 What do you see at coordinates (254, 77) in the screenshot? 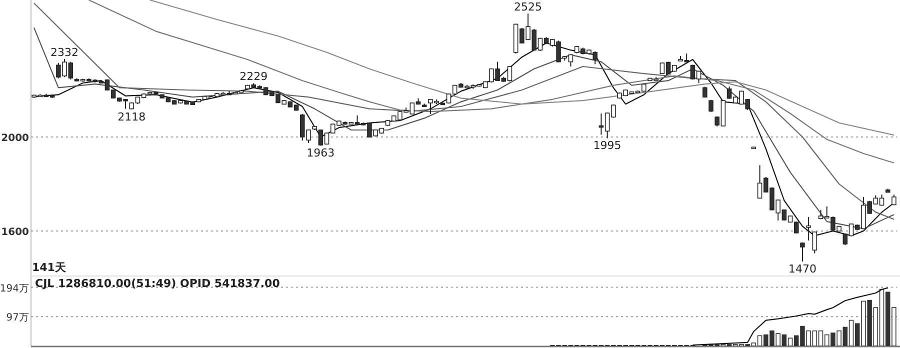
I see `annotation: 2229` at bounding box center [254, 77].